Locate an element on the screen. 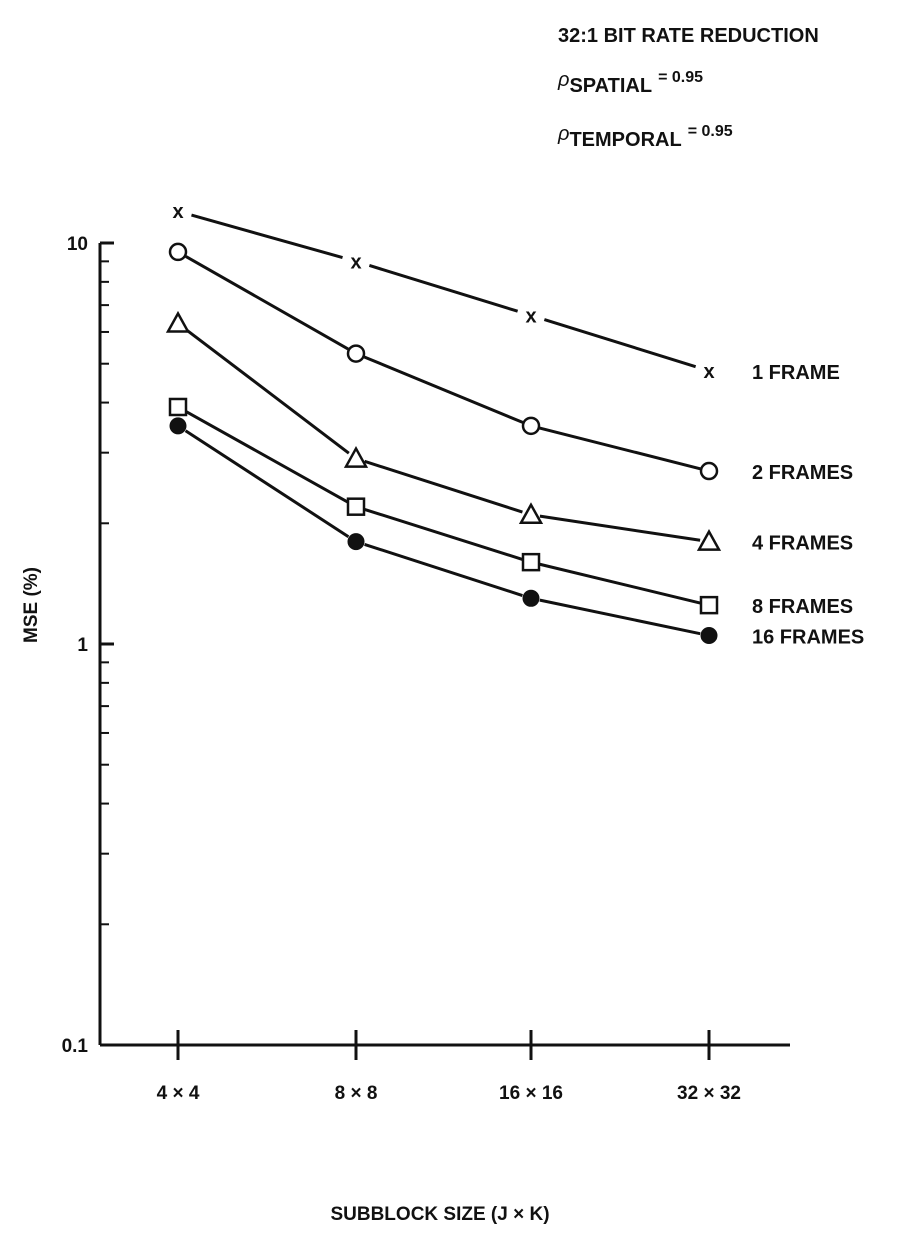 The height and width of the screenshot is (1243, 900). series-1-frame: x x x x 1 FRAME is located at coordinates (505, 292).